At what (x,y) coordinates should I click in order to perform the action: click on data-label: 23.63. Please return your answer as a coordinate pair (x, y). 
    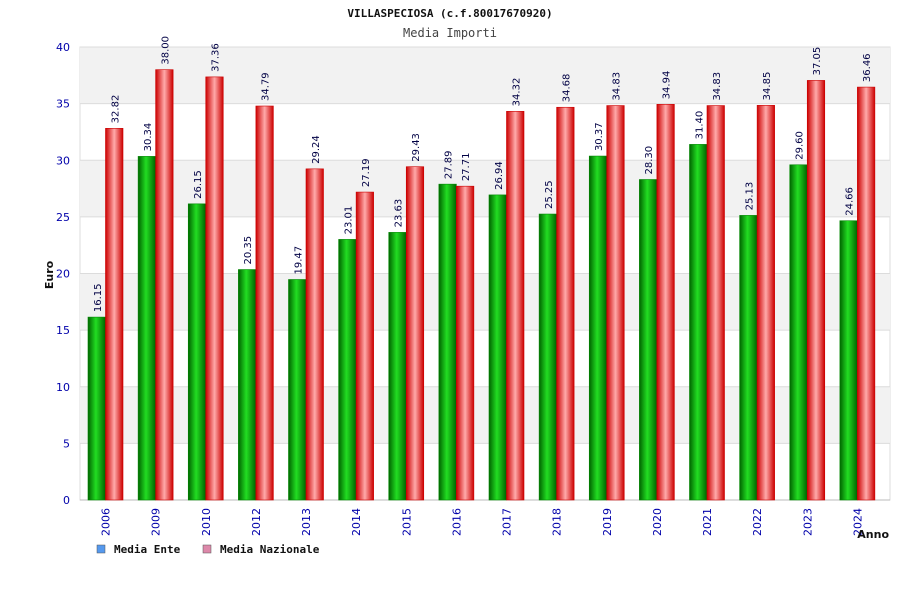
    Looking at the image, I should click on (399, 213).